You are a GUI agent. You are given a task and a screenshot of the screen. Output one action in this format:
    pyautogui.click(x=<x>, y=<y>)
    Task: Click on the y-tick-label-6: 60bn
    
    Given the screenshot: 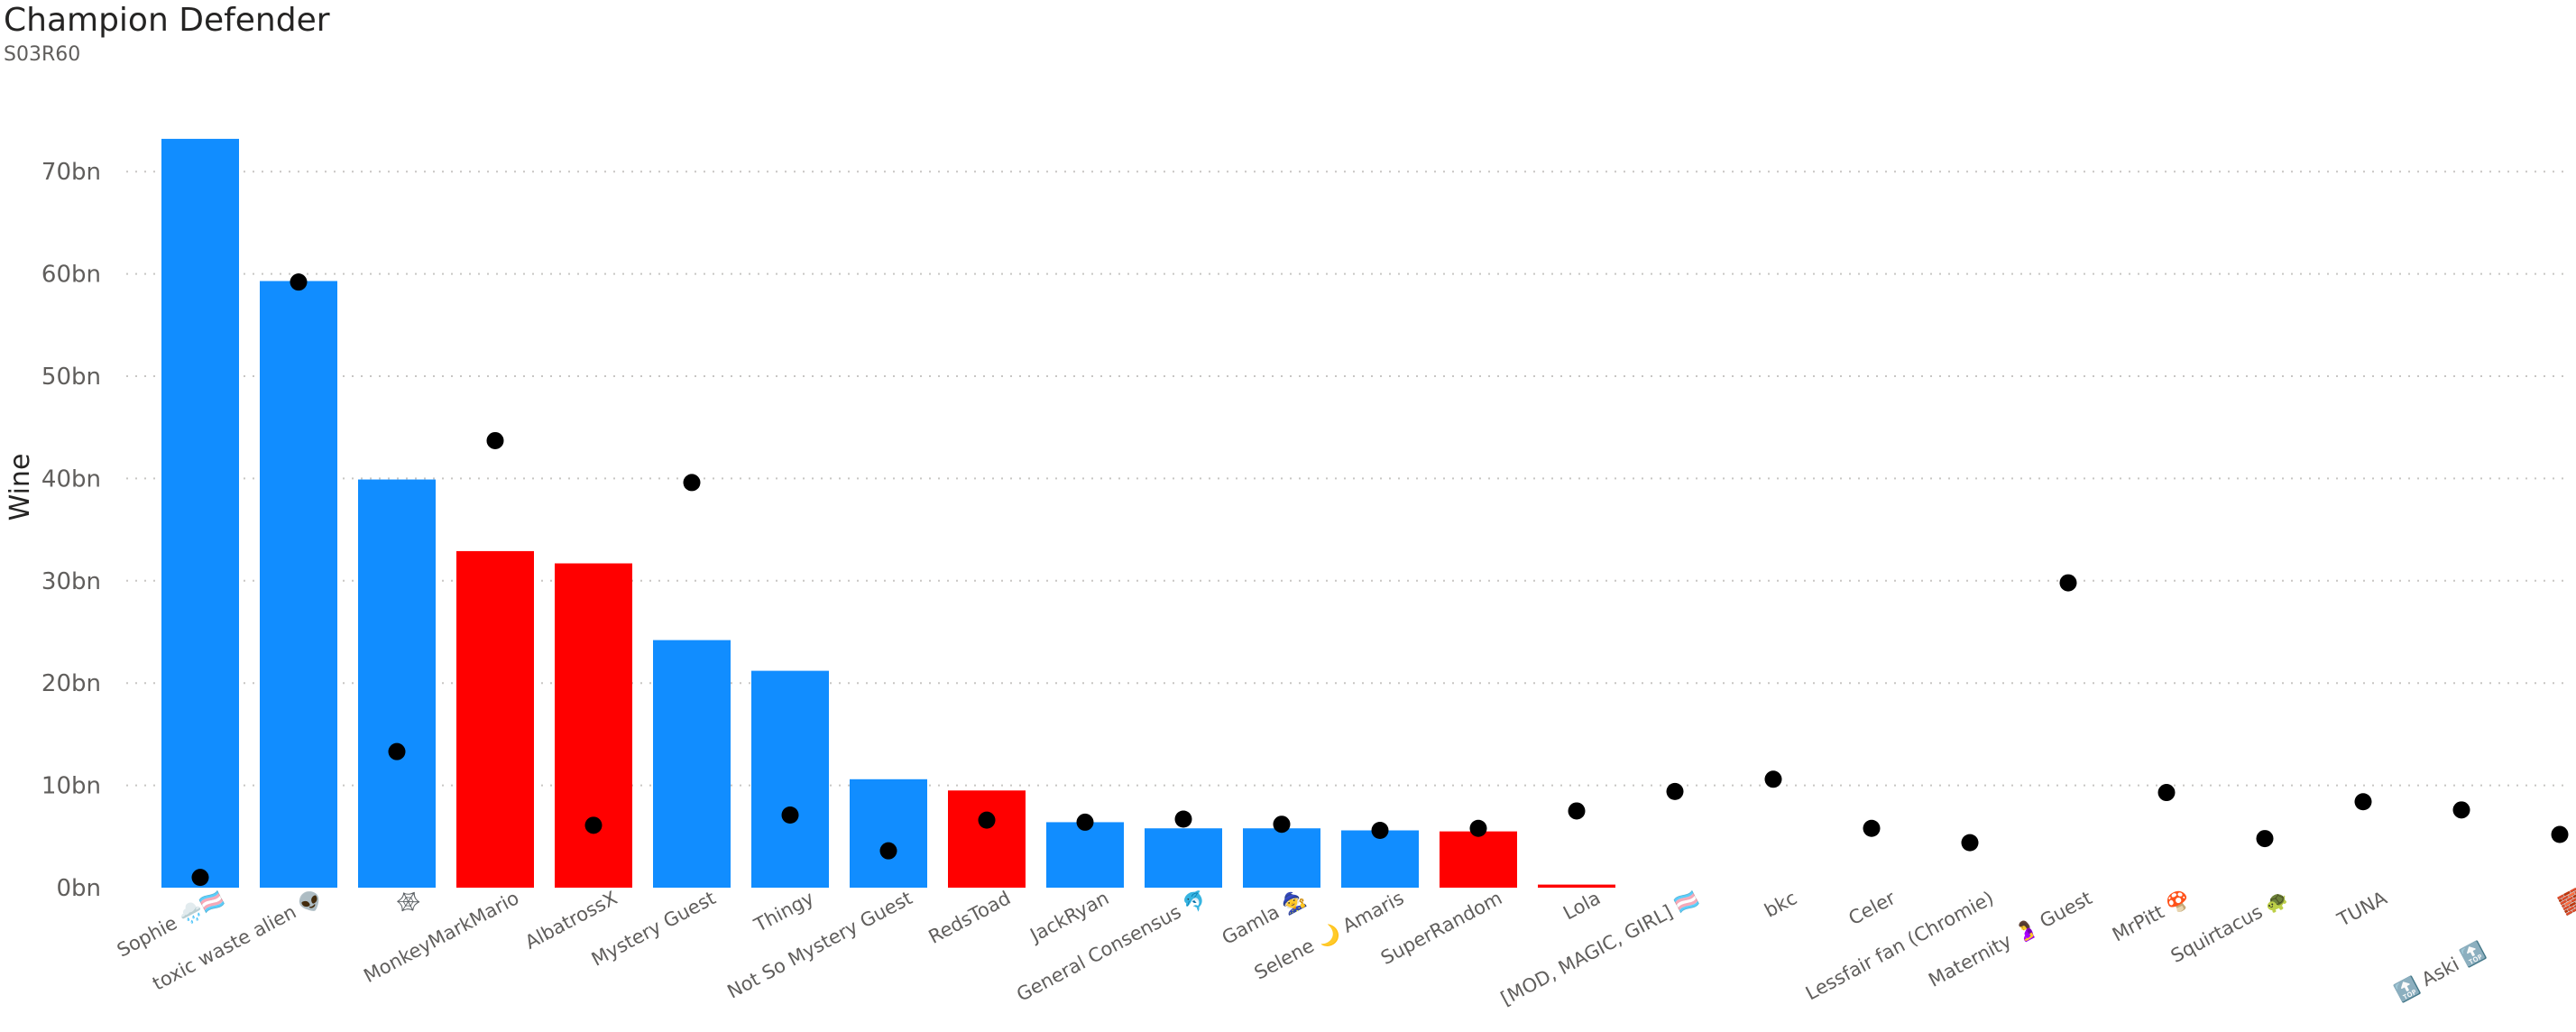 What is the action you would take?
    pyautogui.click(x=71, y=275)
    